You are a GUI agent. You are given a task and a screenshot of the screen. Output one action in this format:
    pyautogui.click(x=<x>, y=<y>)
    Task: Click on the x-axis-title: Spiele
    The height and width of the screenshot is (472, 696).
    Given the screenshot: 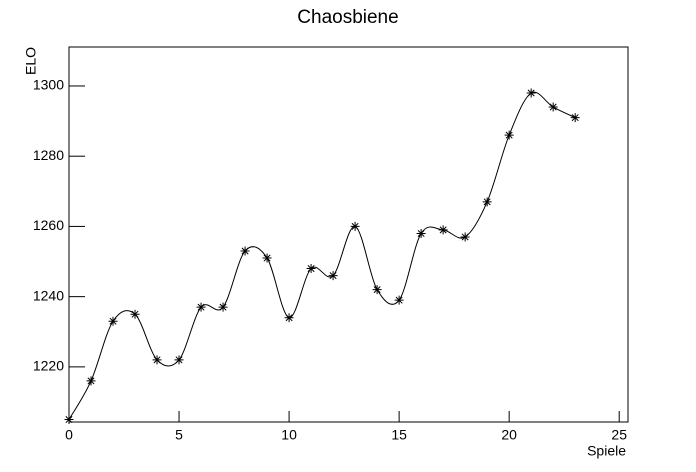 What is the action you would take?
    pyautogui.click(x=606, y=451)
    